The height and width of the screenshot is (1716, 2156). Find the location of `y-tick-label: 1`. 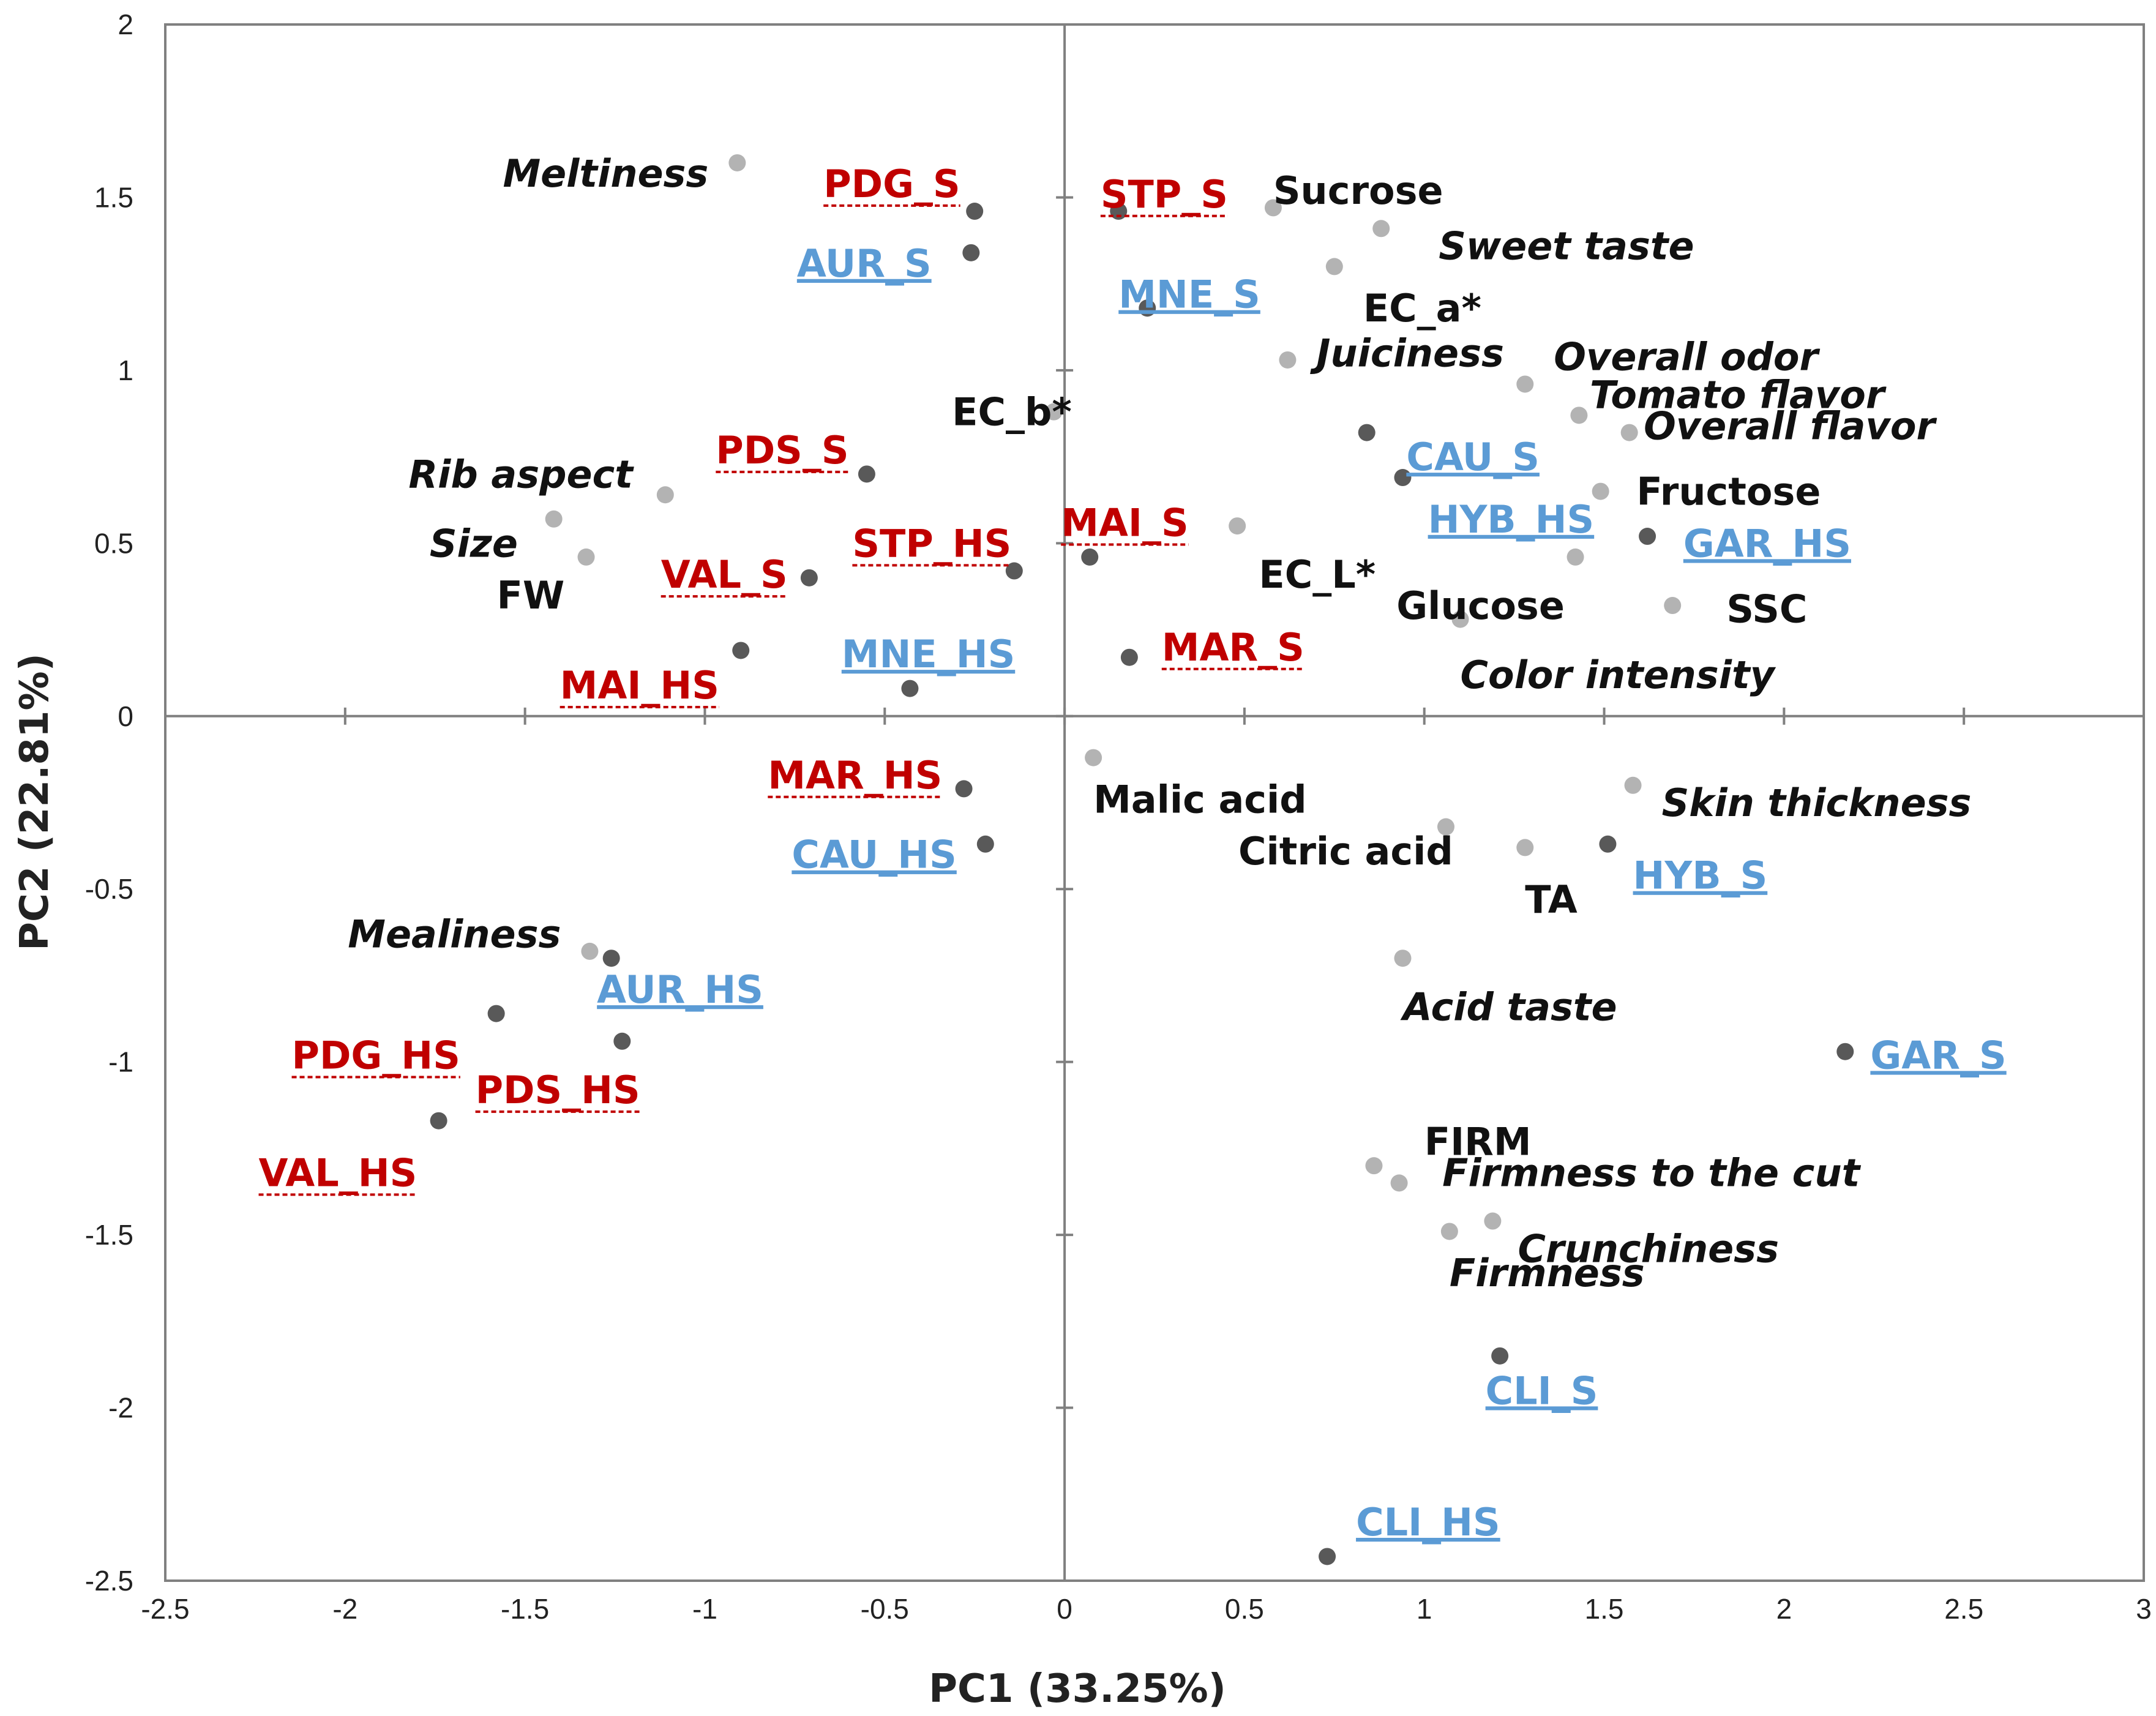

y-tick-label: 1 is located at coordinates (126, 370).